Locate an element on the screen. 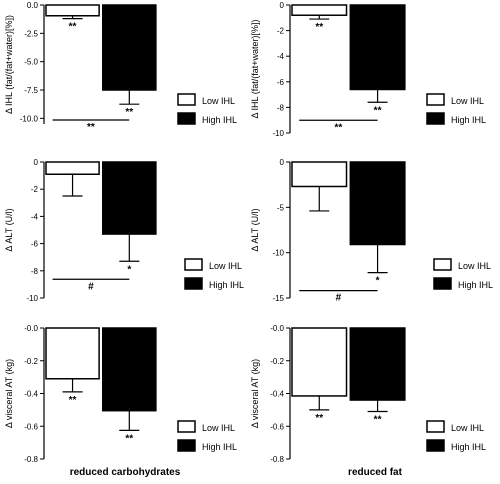  y-tick-label: -5.0 is located at coordinates (31, 62).